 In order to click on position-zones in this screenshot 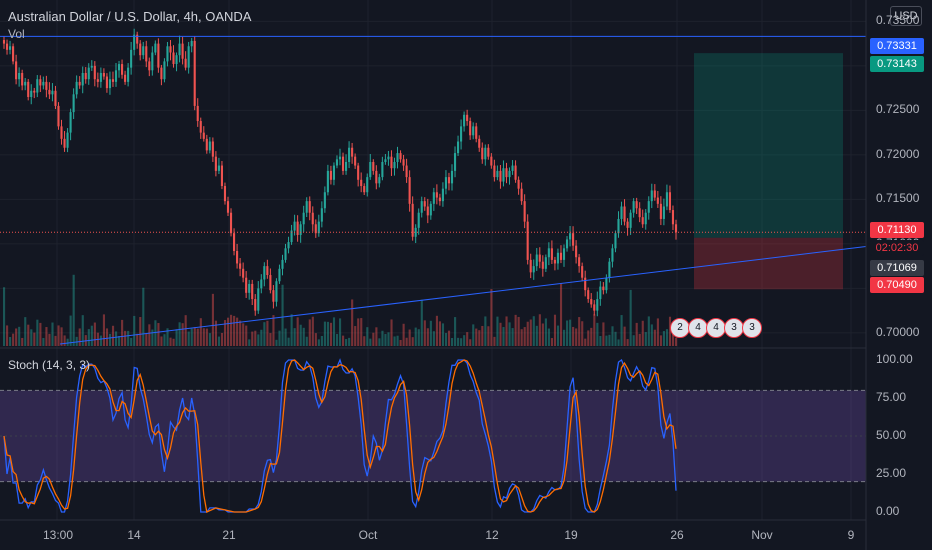, I will do `click(768, 171)`.